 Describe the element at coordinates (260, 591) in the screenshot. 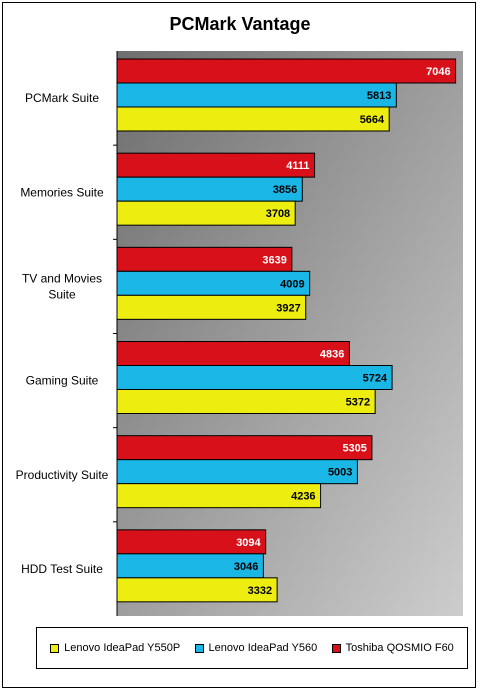

I see `data-label: 3332` at that location.